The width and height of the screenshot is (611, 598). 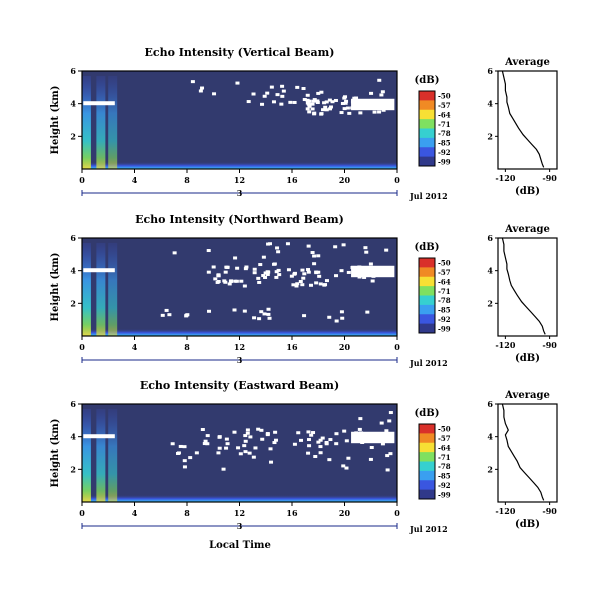 I want to click on colorbar-tick-label: -99, so click(x=444, y=494).